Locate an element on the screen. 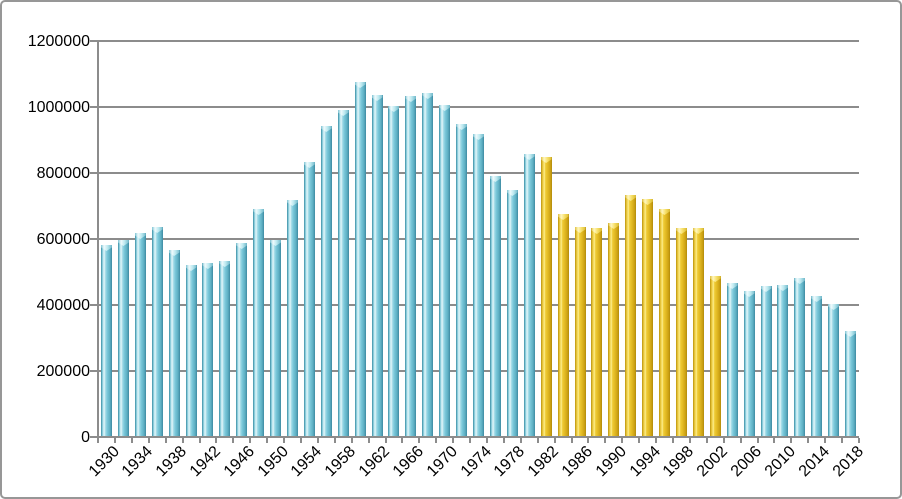 This screenshot has height=499, width=902. bar-1952 is located at coordinates (292, 319).